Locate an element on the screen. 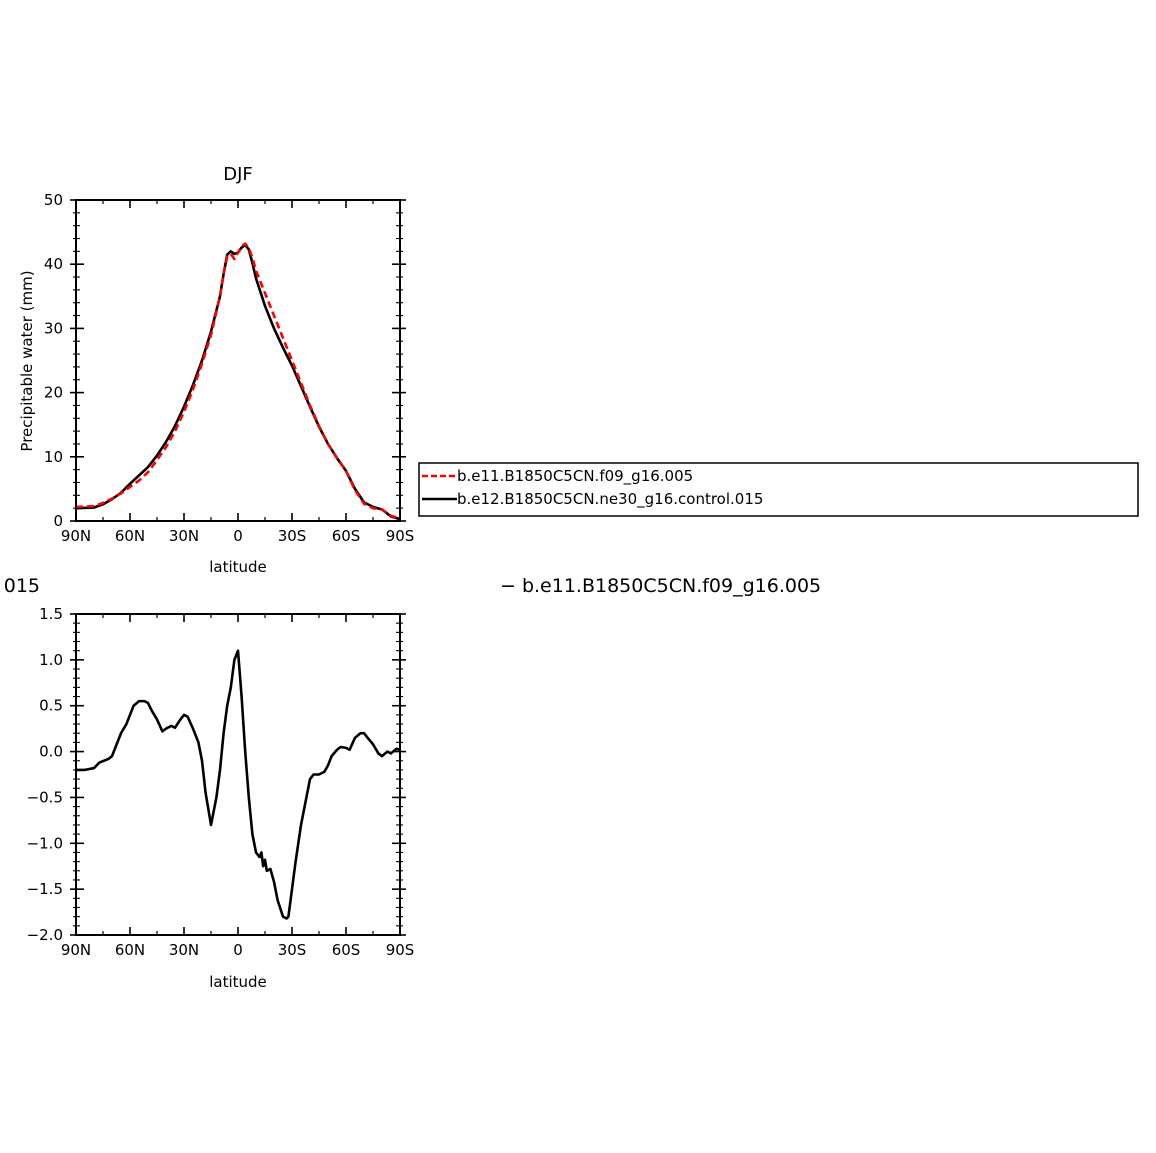 The height and width of the screenshot is (1153, 1156). bottom-xtick-label: 30N is located at coordinates (184, 950).